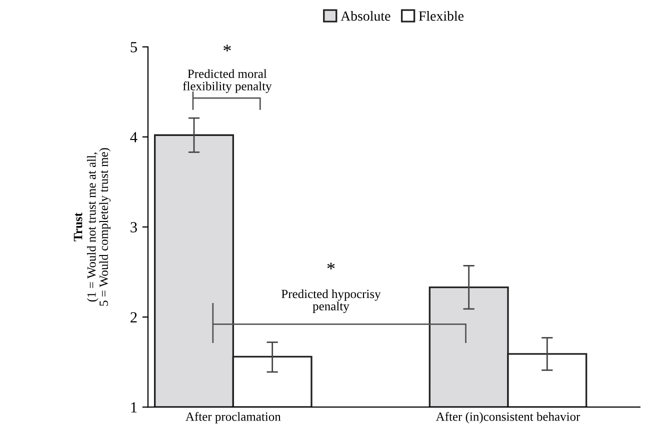 The height and width of the screenshot is (434, 649). I want to click on y-tick-label: 2, so click(133, 317).